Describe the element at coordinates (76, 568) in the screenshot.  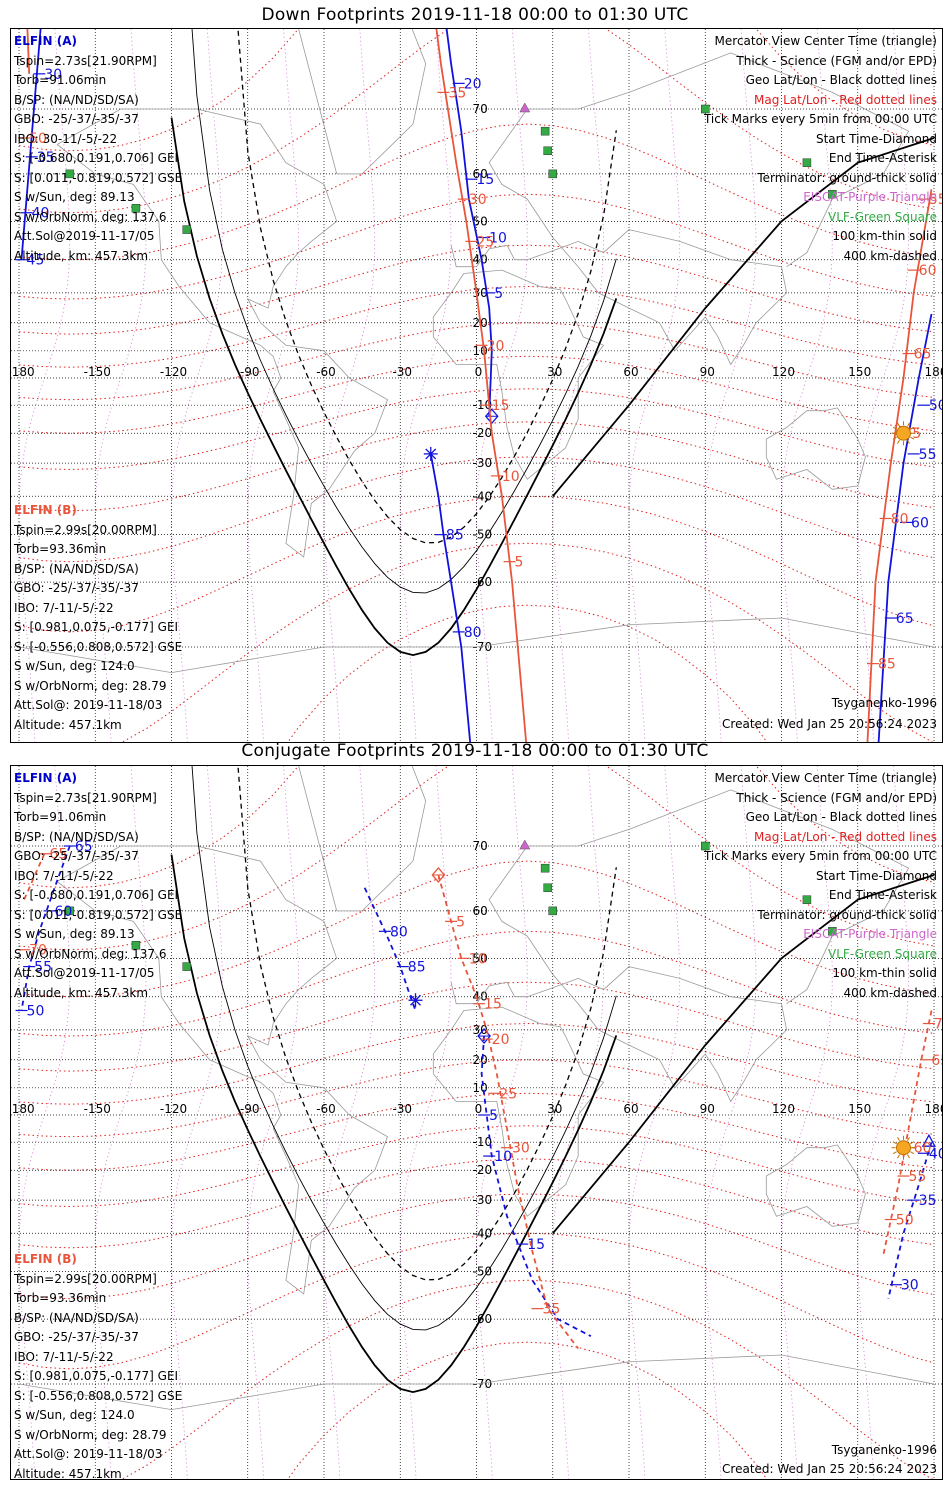
I see `info-line: B/SP: (NA/ND/SD/SA)` at that location.